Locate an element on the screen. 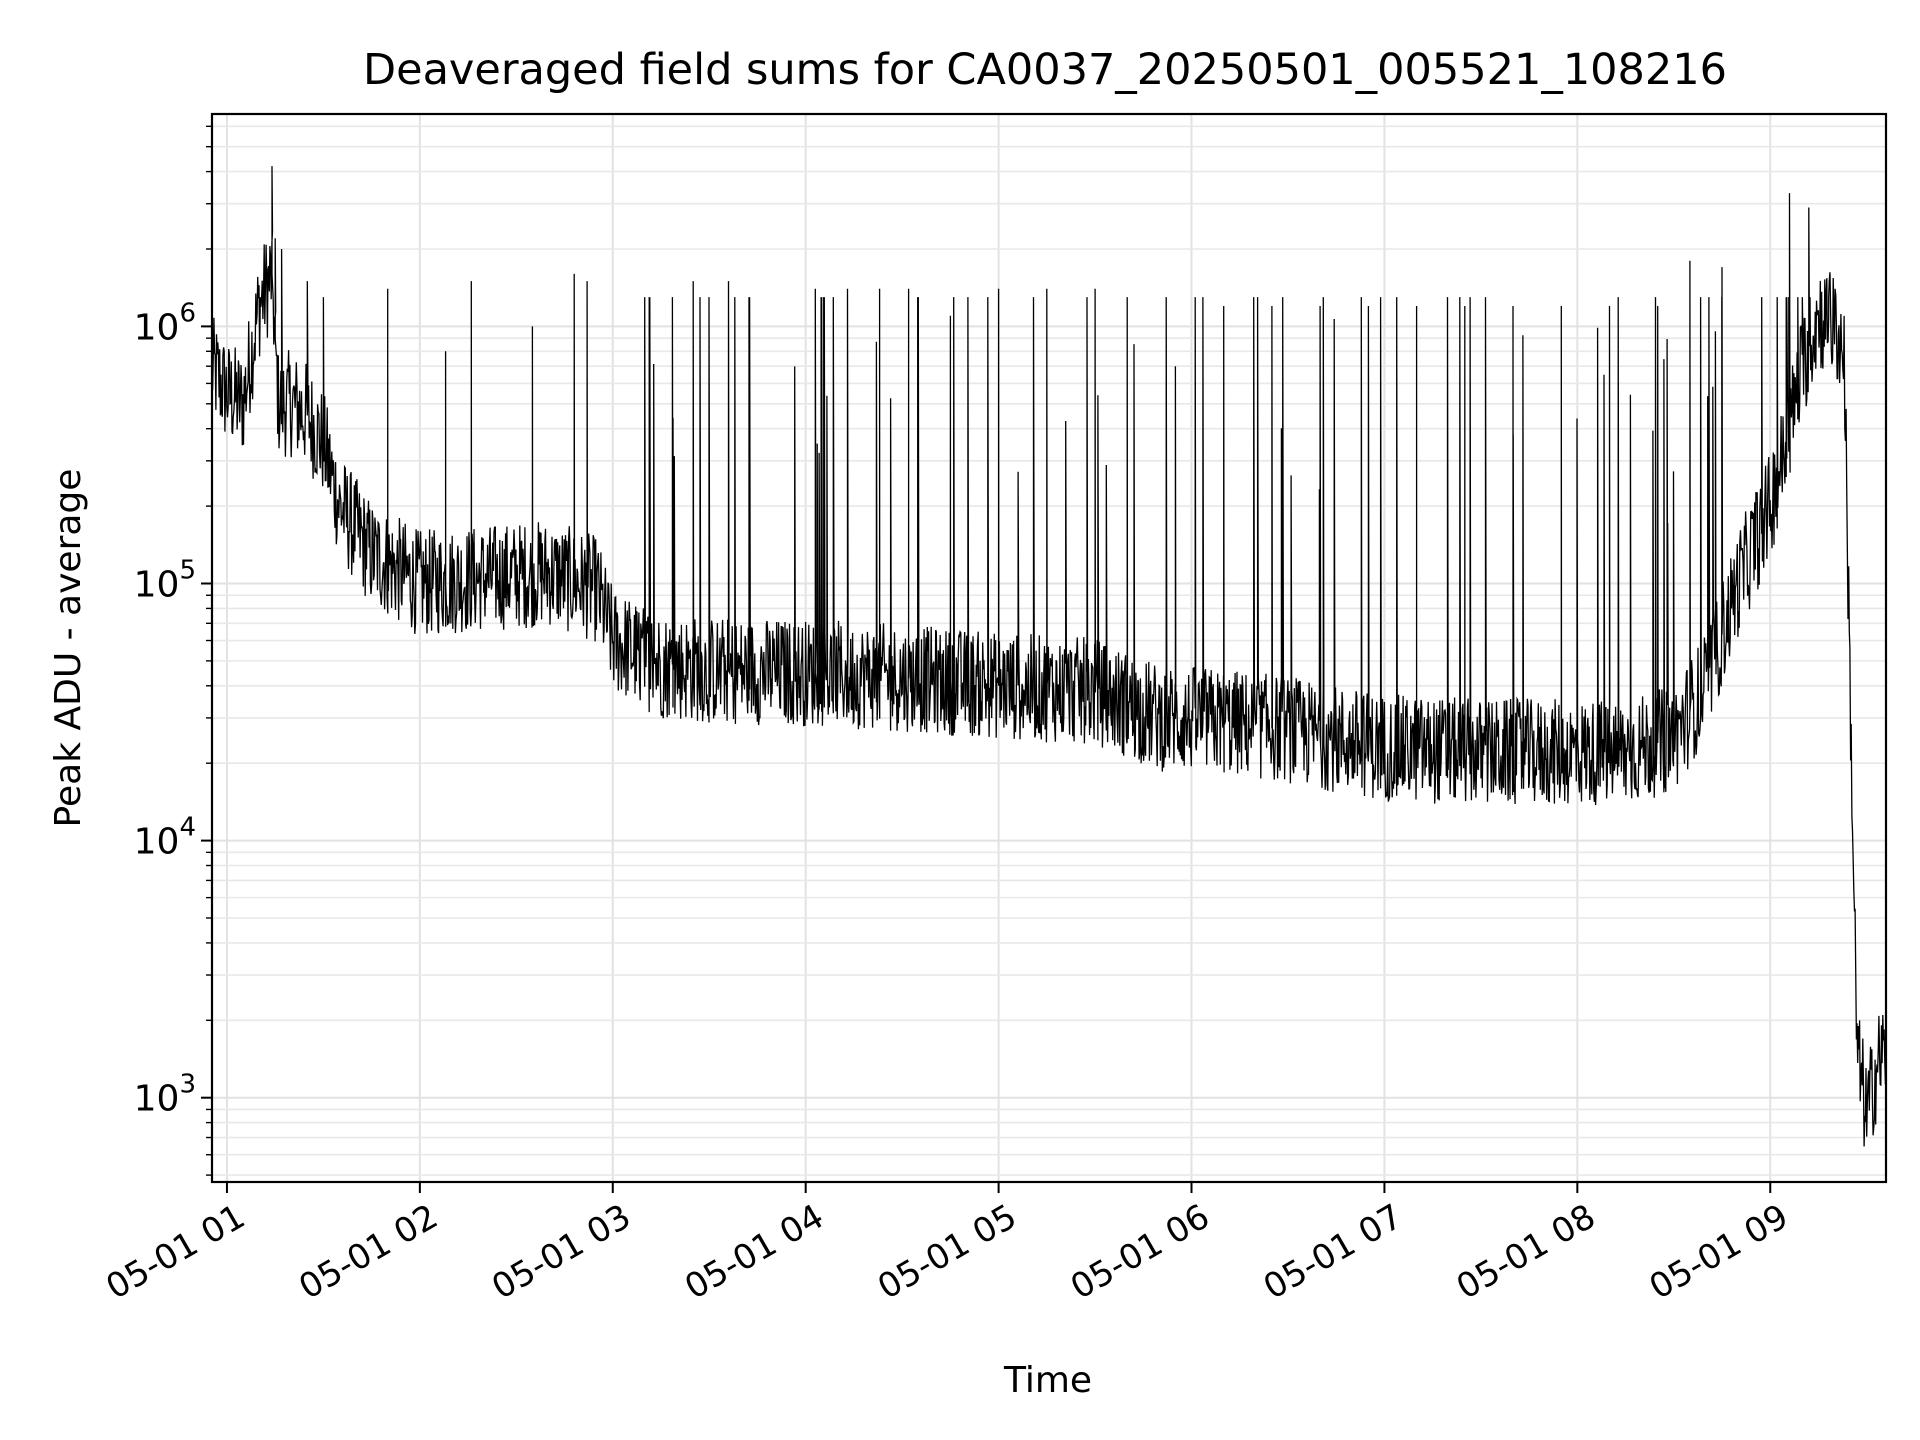 This screenshot has height=1440, width=1920. y-axis-label: Peak ADU - average is located at coordinates (68, 648).